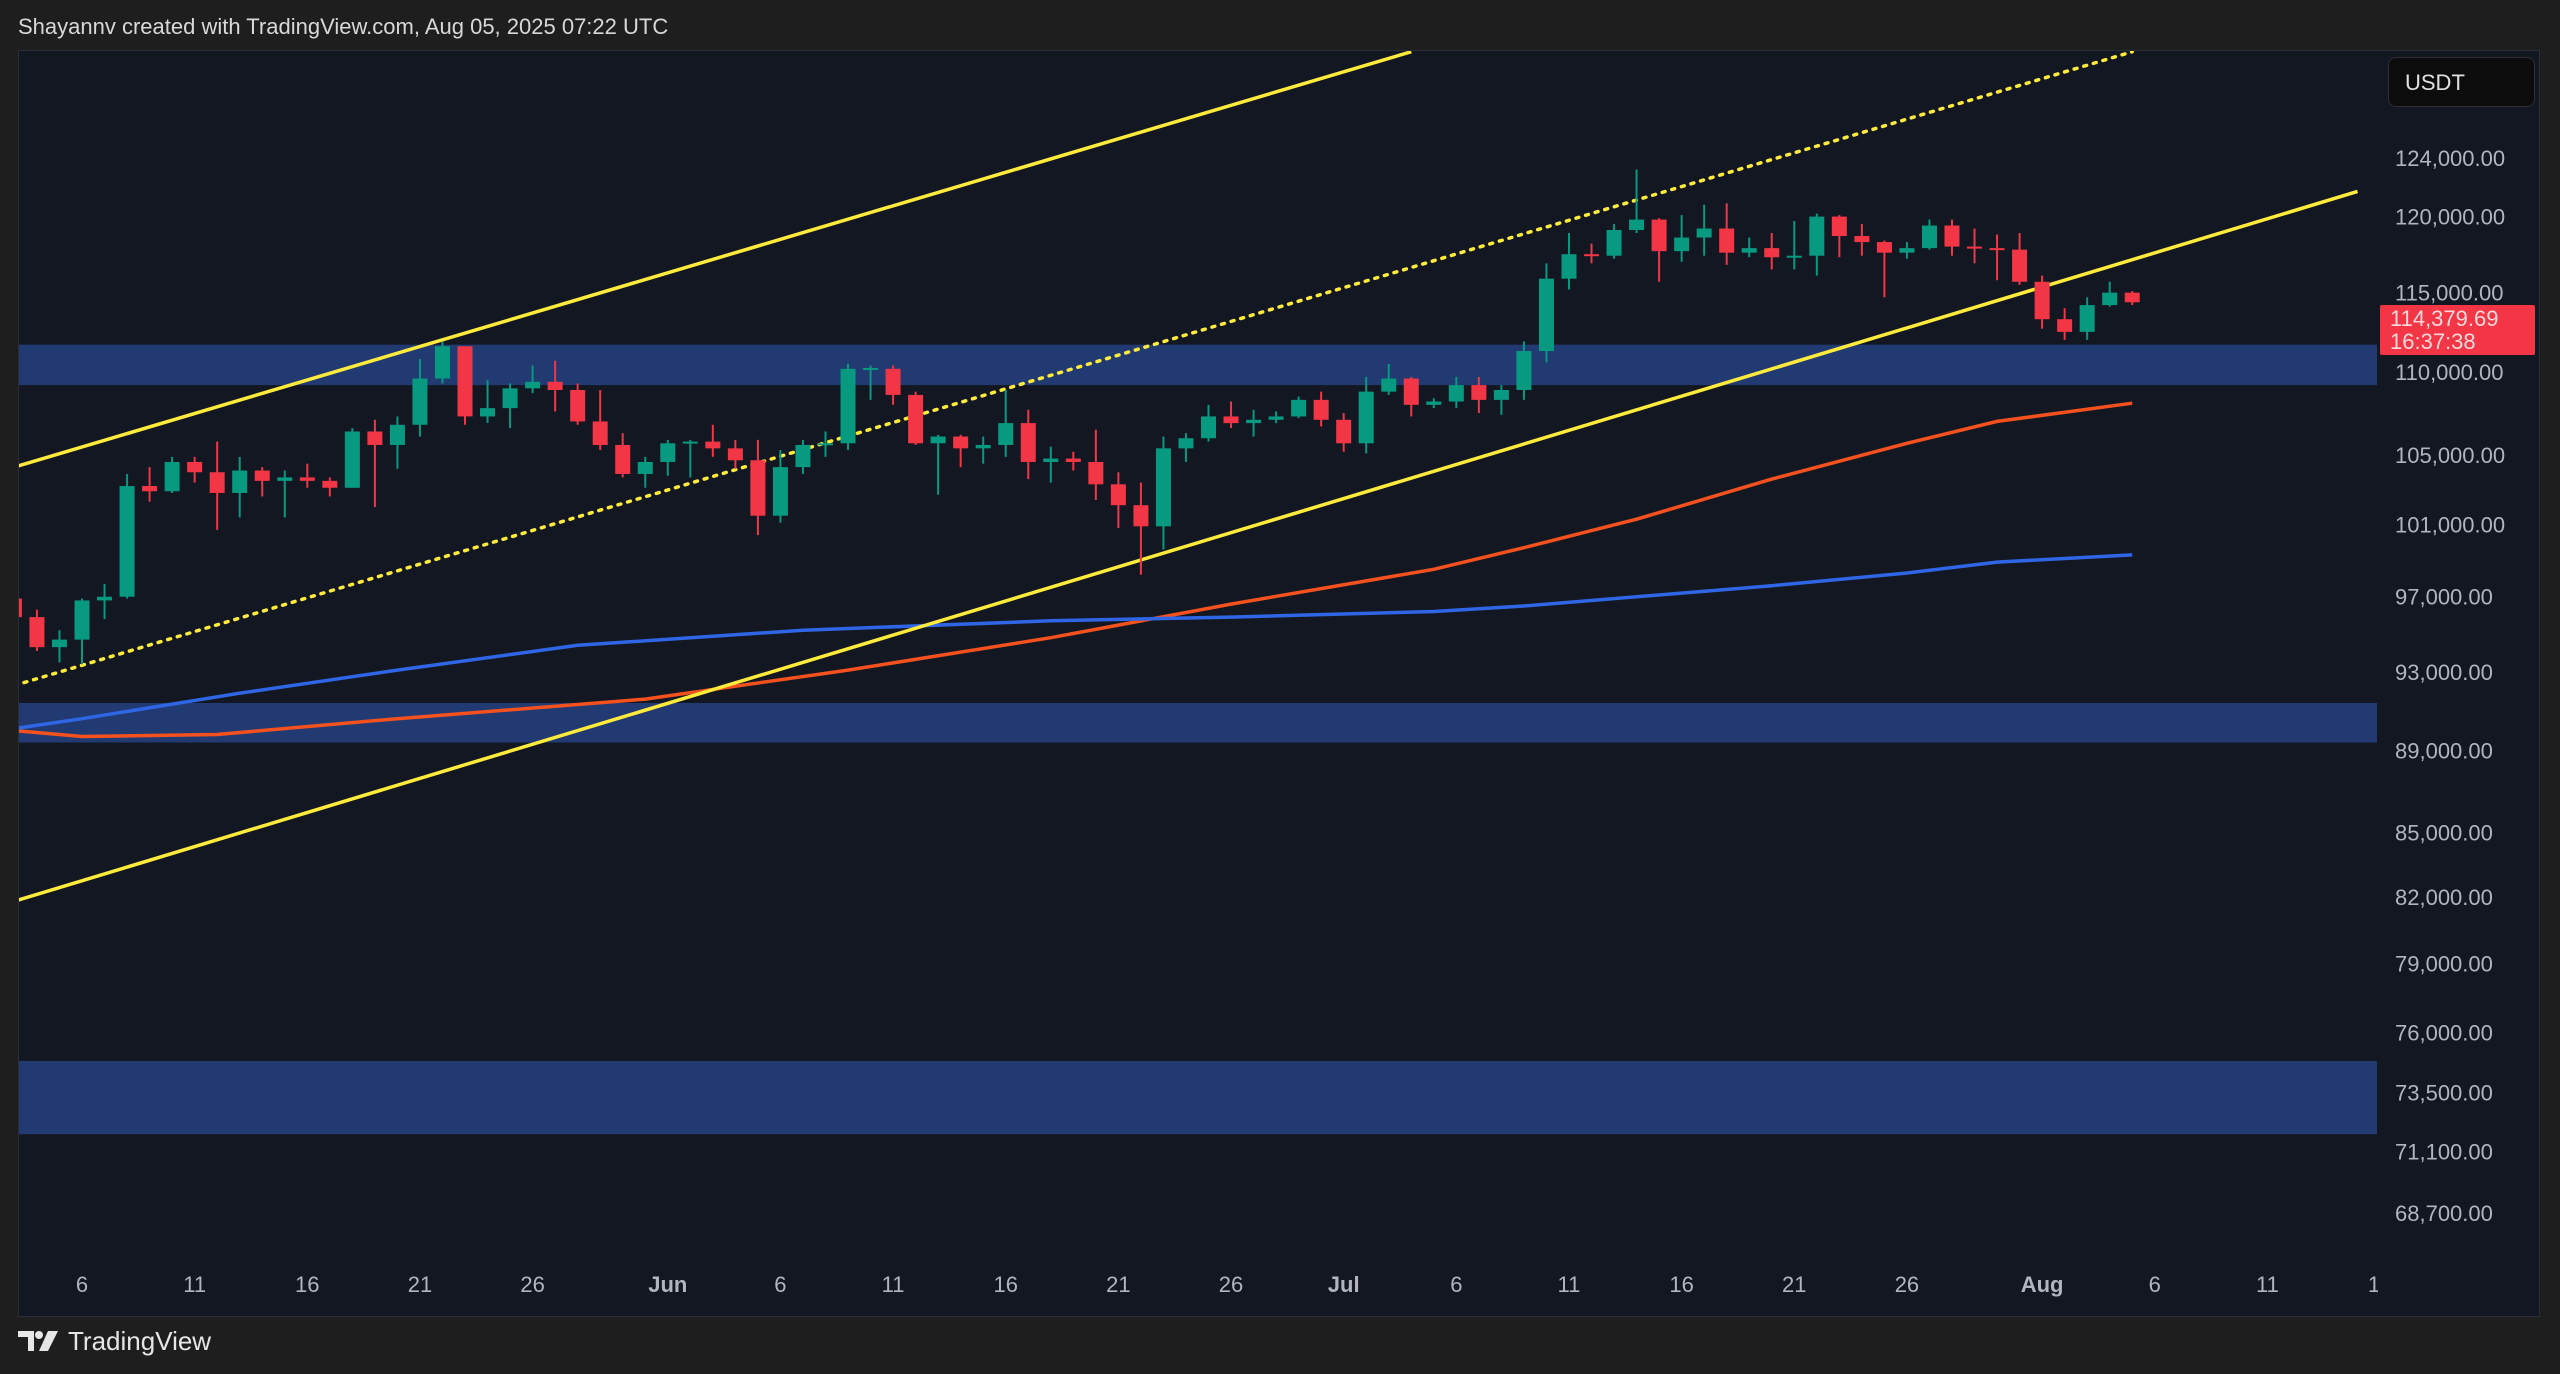 The width and height of the screenshot is (2560, 1374). I want to click on currency-button: USDT, so click(2461, 82).